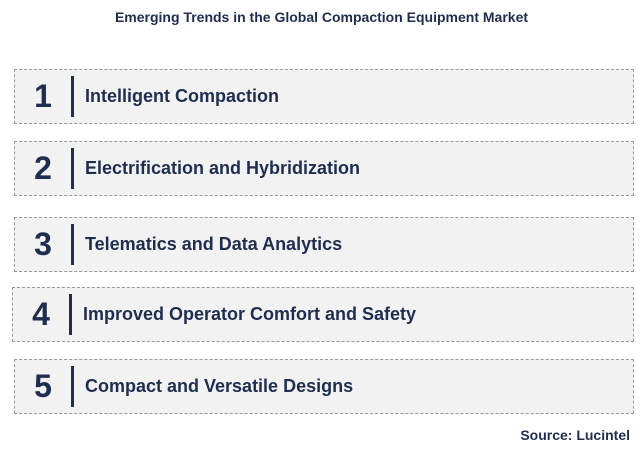  Describe the element at coordinates (43, 386) in the screenshot. I see `trend-number: 5` at that location.